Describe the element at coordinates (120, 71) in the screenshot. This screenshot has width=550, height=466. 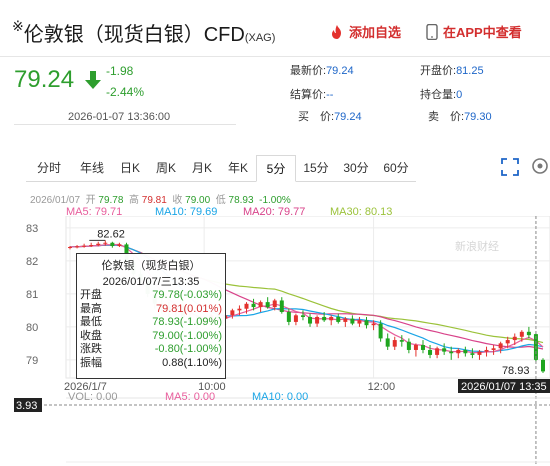
I see `price-change: -1.98` at that location.